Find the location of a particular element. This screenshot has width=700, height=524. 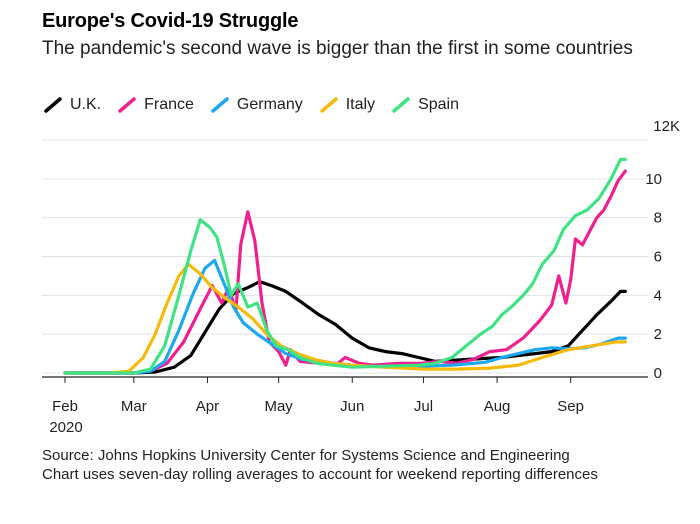

legend-label: Germany is located at coordinates (269, 104).